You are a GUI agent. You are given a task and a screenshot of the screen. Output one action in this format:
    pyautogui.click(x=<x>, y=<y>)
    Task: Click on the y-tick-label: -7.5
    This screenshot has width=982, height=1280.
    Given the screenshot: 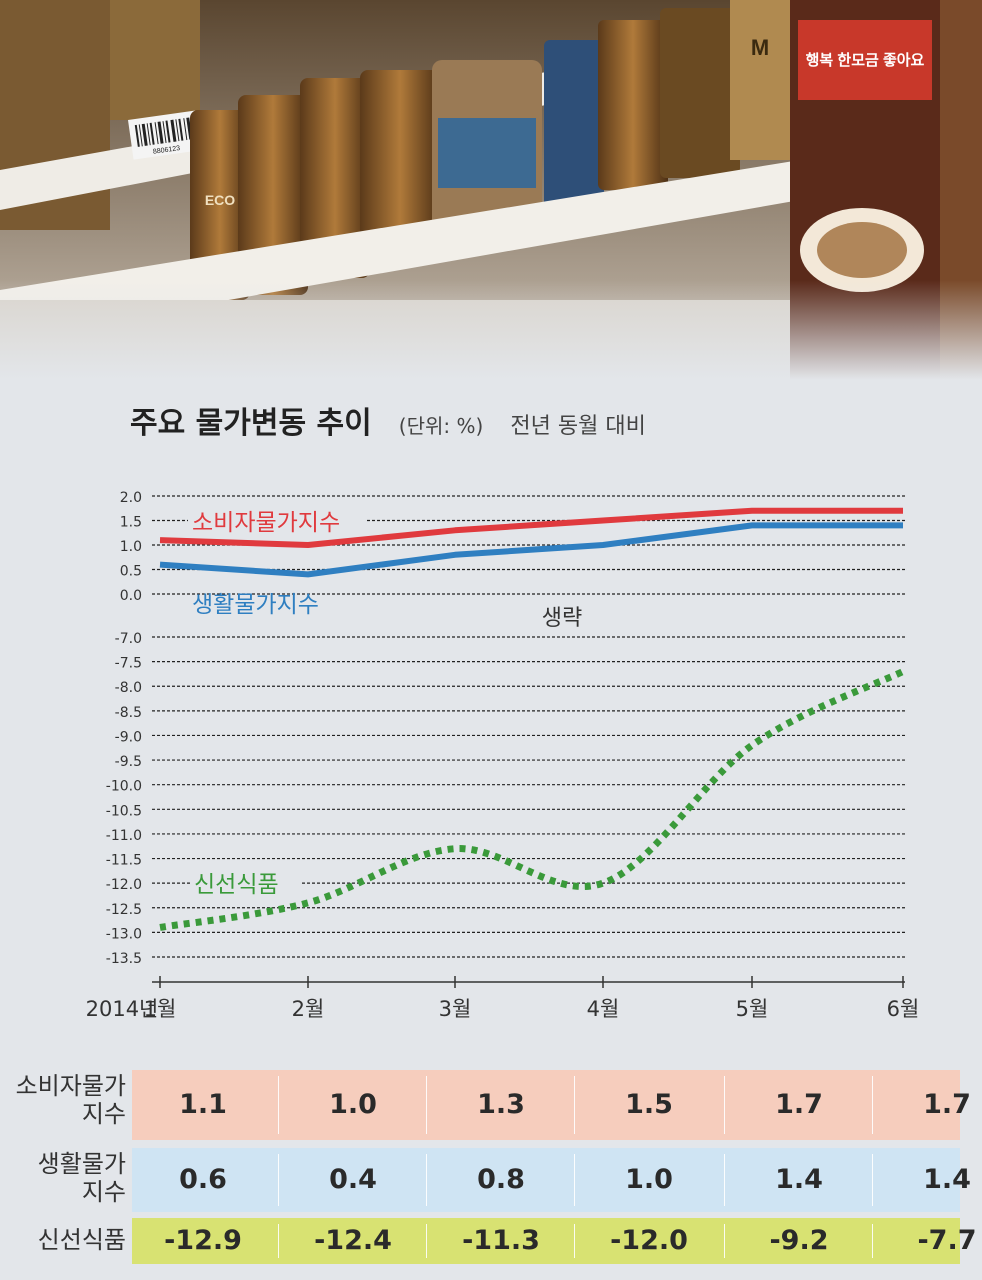 What is the action you would take?
    pyautogui.click(x=128, y=664)
    